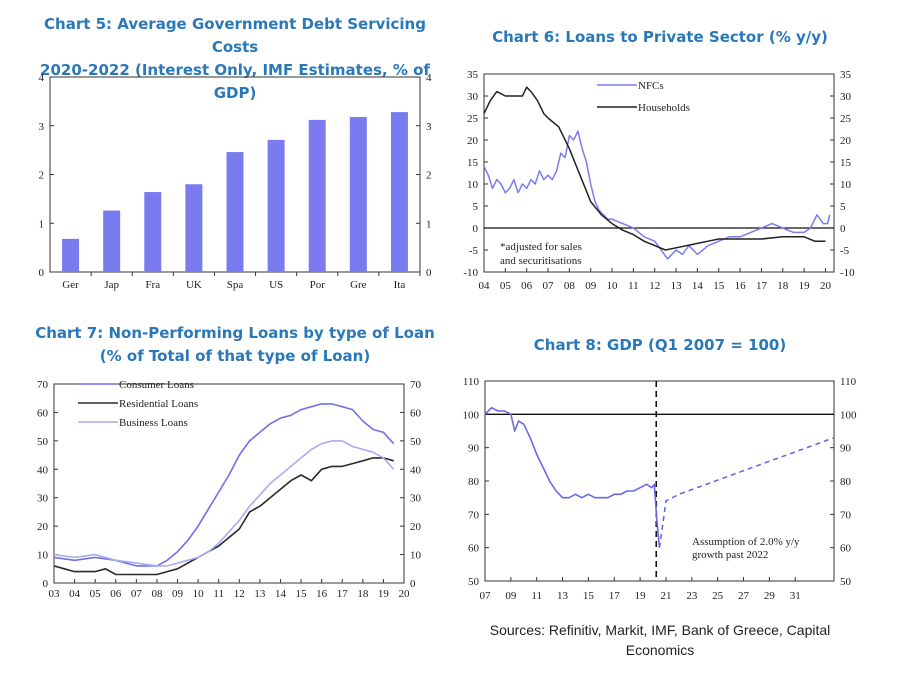 This screenshot has height=682, width=915. I want to click on chart6-series-nfcs, so click(657, 195).